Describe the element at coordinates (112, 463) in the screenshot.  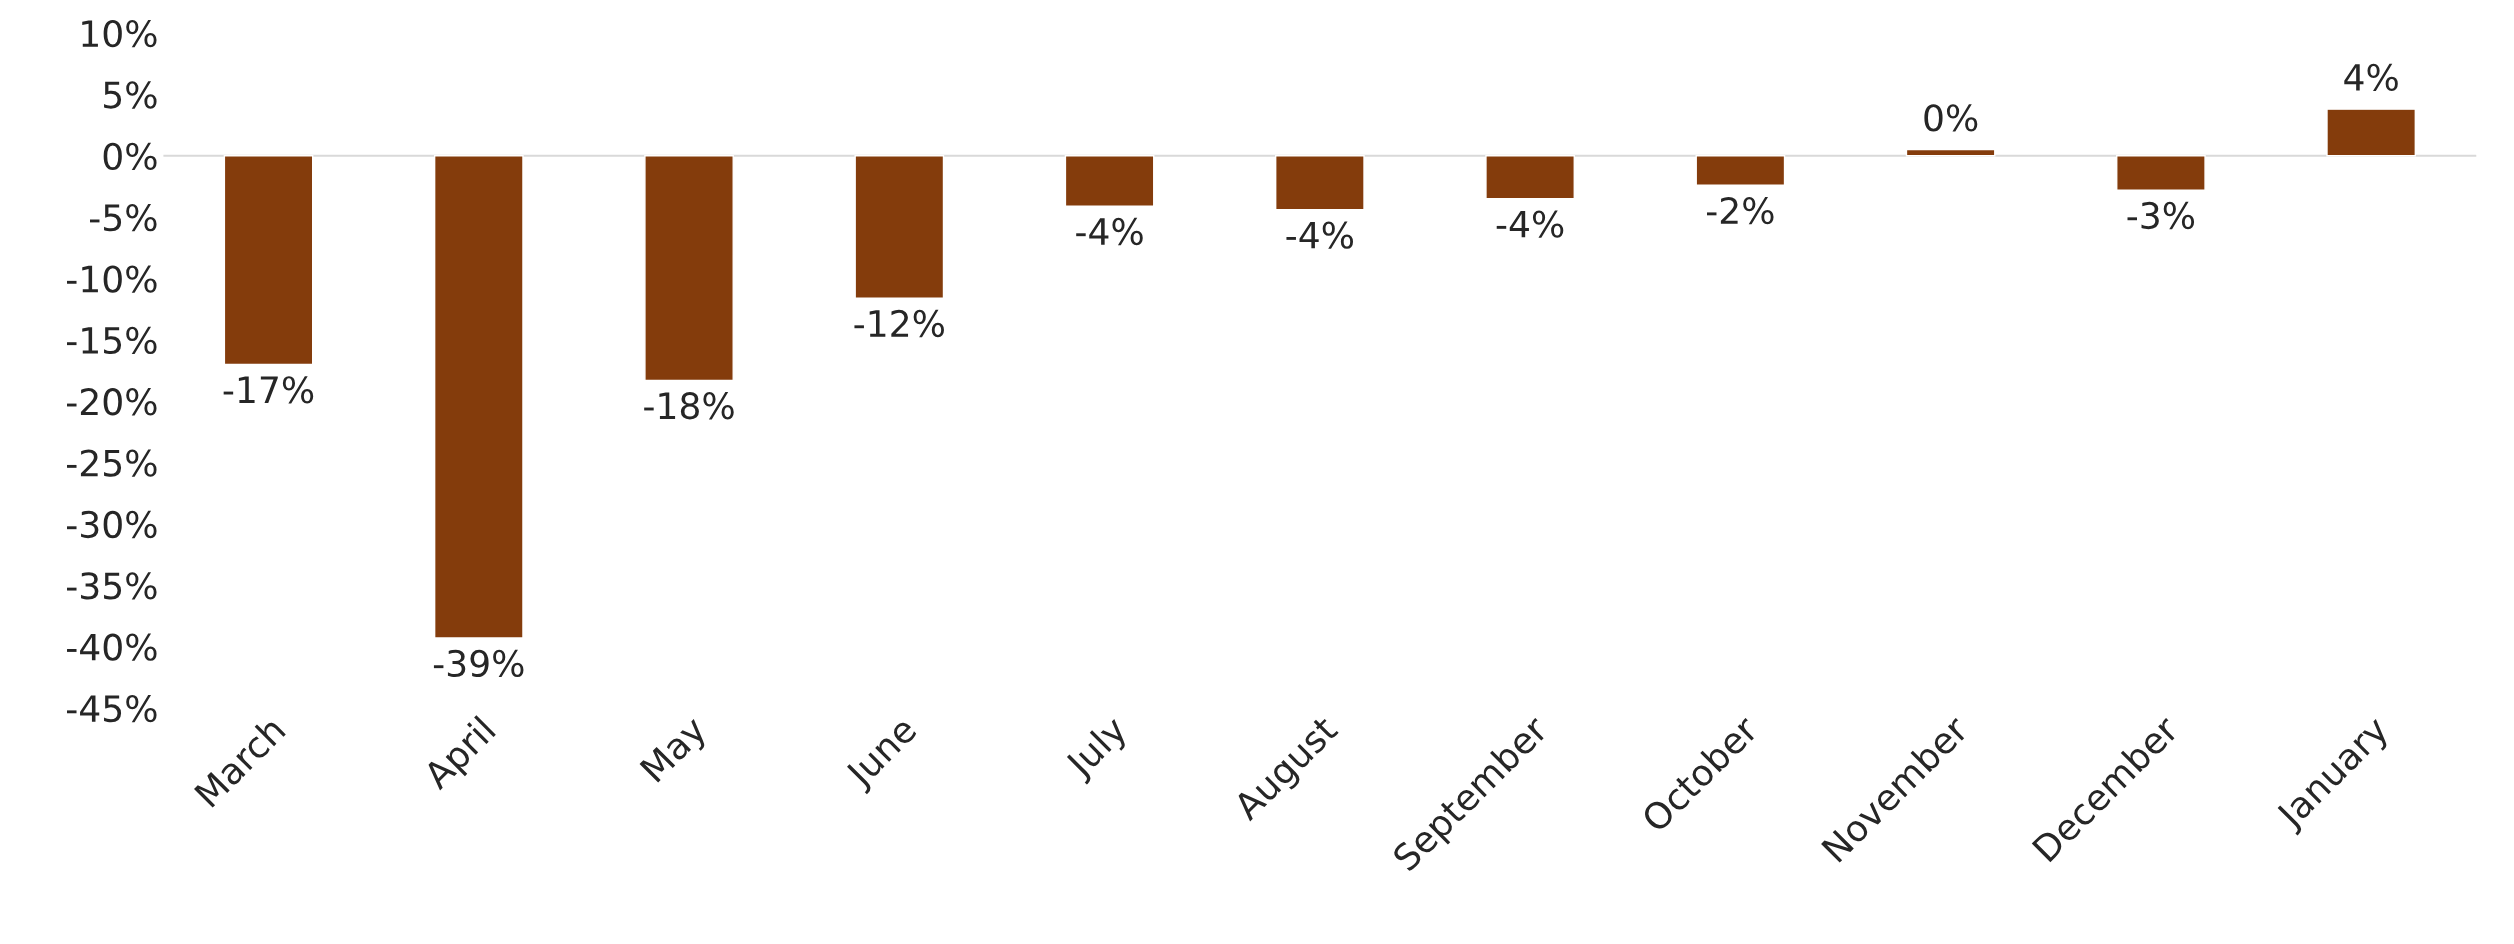
I see `y-tick-label: -25%` at that location.